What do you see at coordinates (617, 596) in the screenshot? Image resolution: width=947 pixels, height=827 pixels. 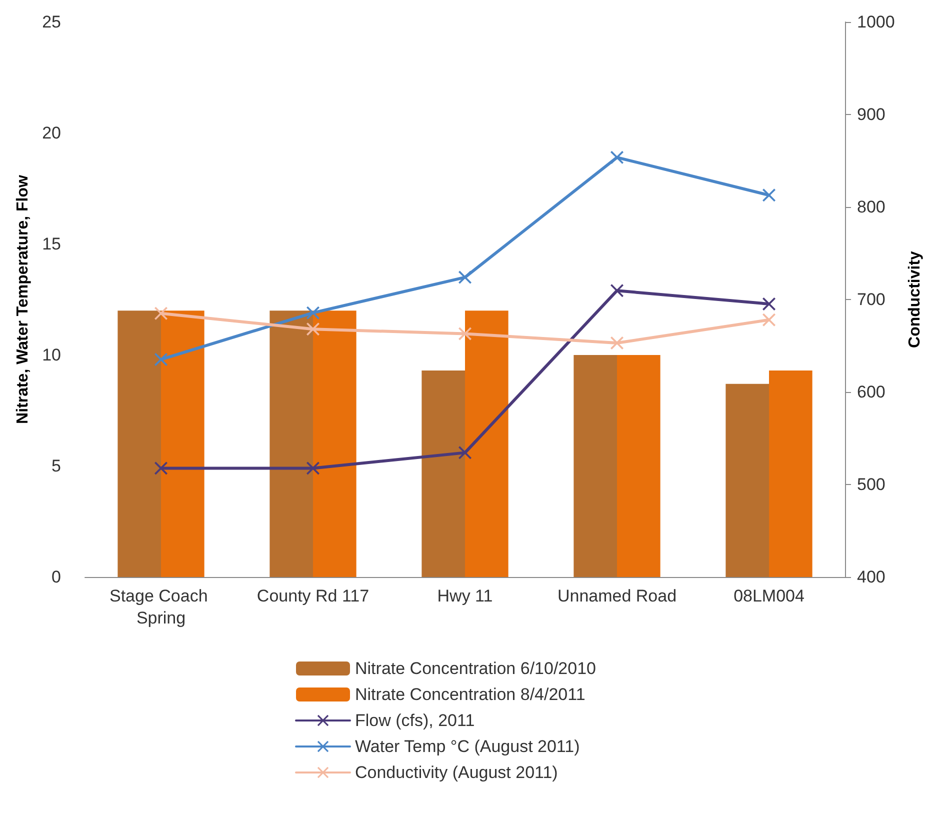 I see `x-tick-label: Unnamed Road` at bounding box center [617, 596].